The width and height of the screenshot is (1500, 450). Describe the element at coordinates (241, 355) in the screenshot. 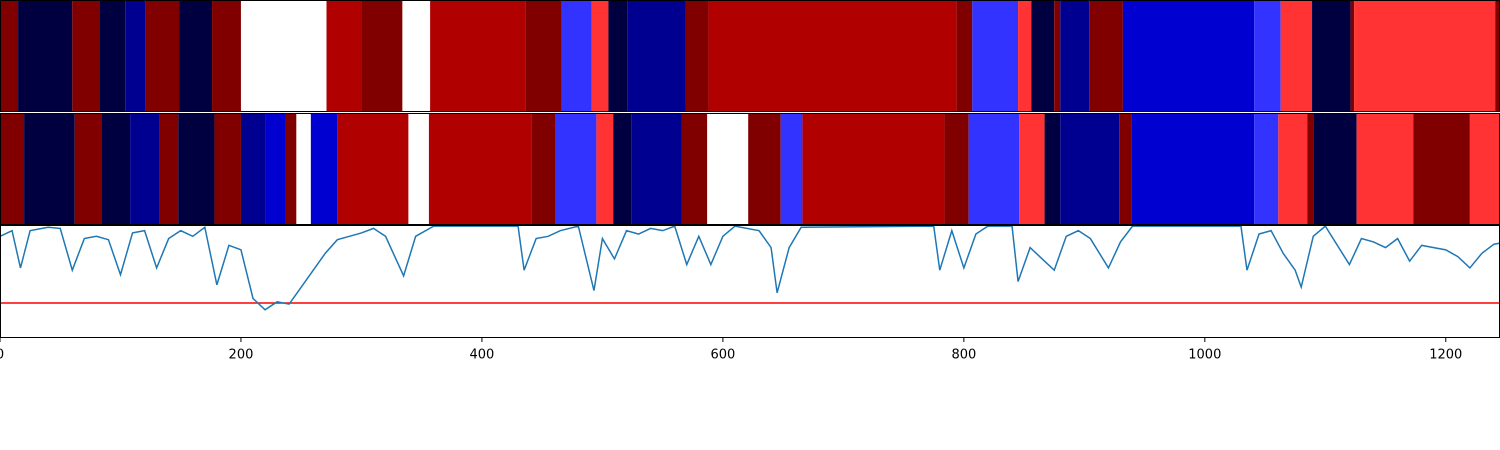

I see `x-tick-label: 200` at that location.